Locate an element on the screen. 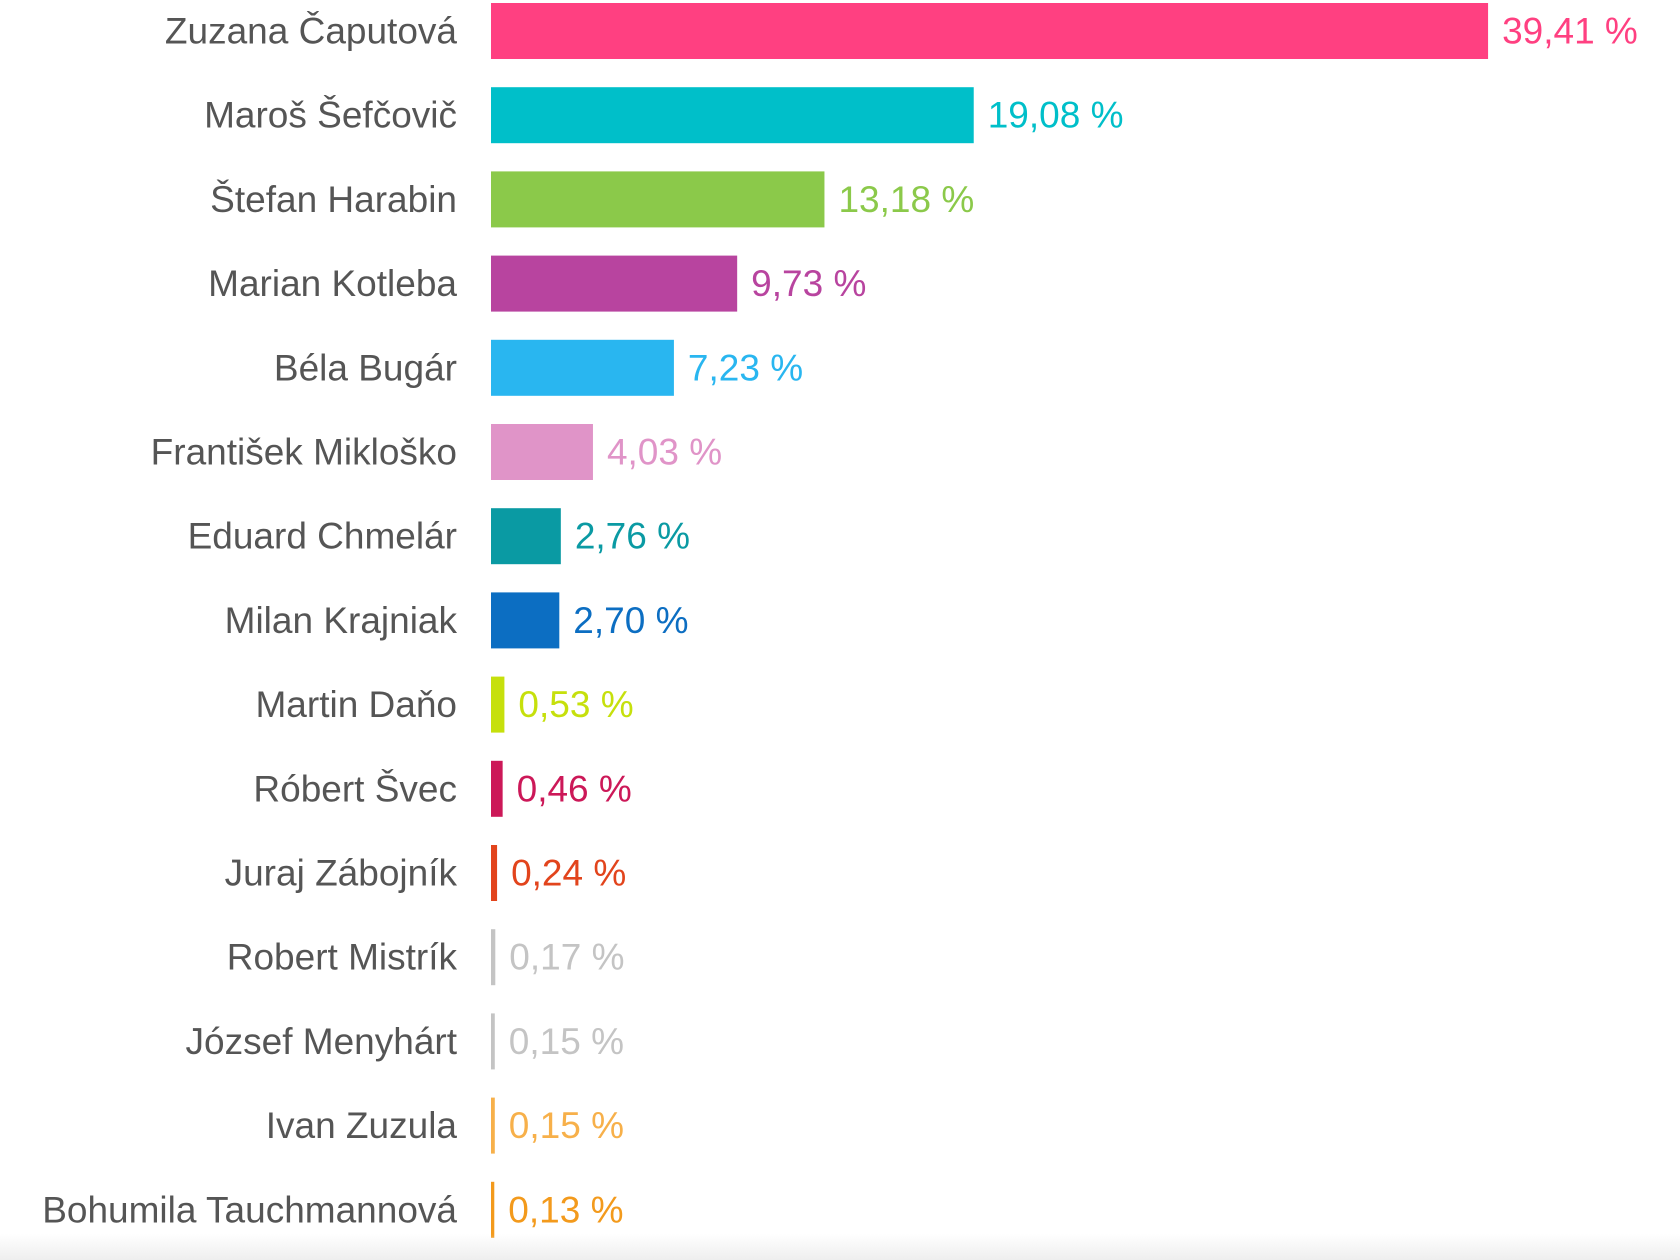  category-label: Martin Daňo is located at coordinates (356, 704).